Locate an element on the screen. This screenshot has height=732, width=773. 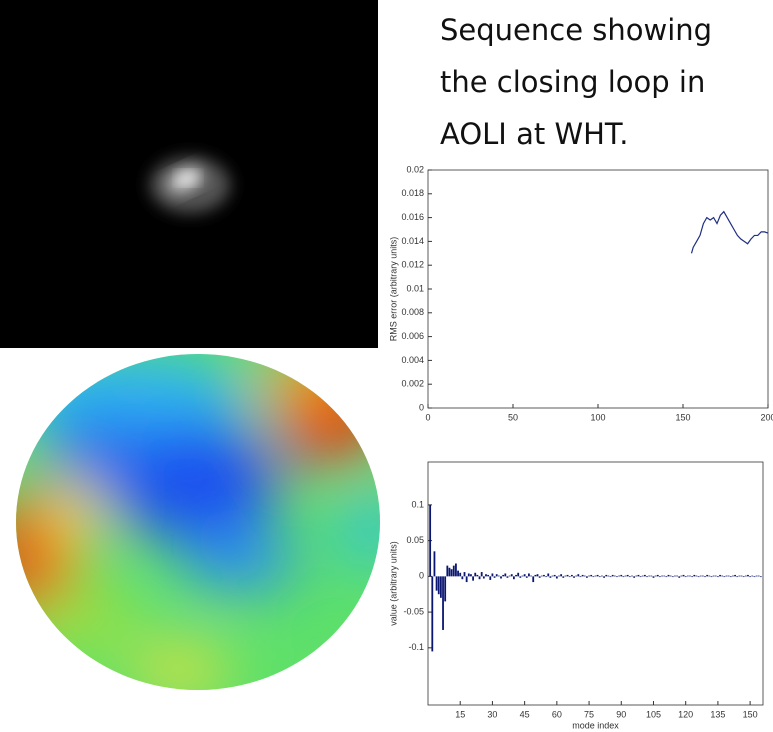
x-tick-label: 90 is located at coordinates (621, 714).